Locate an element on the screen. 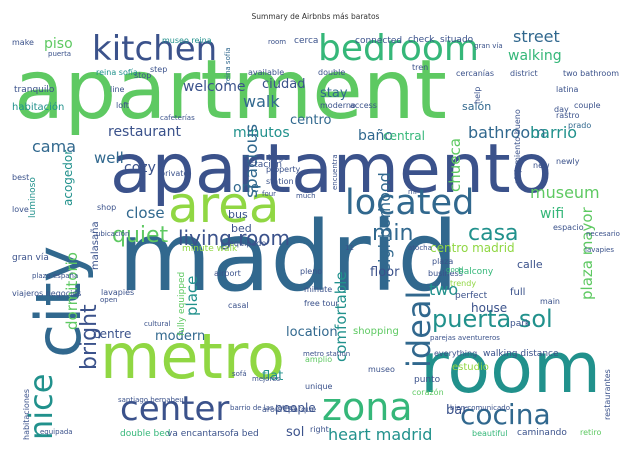 The image size is (631, 449). cloud-word: stop is located at coordinates (142, 75).